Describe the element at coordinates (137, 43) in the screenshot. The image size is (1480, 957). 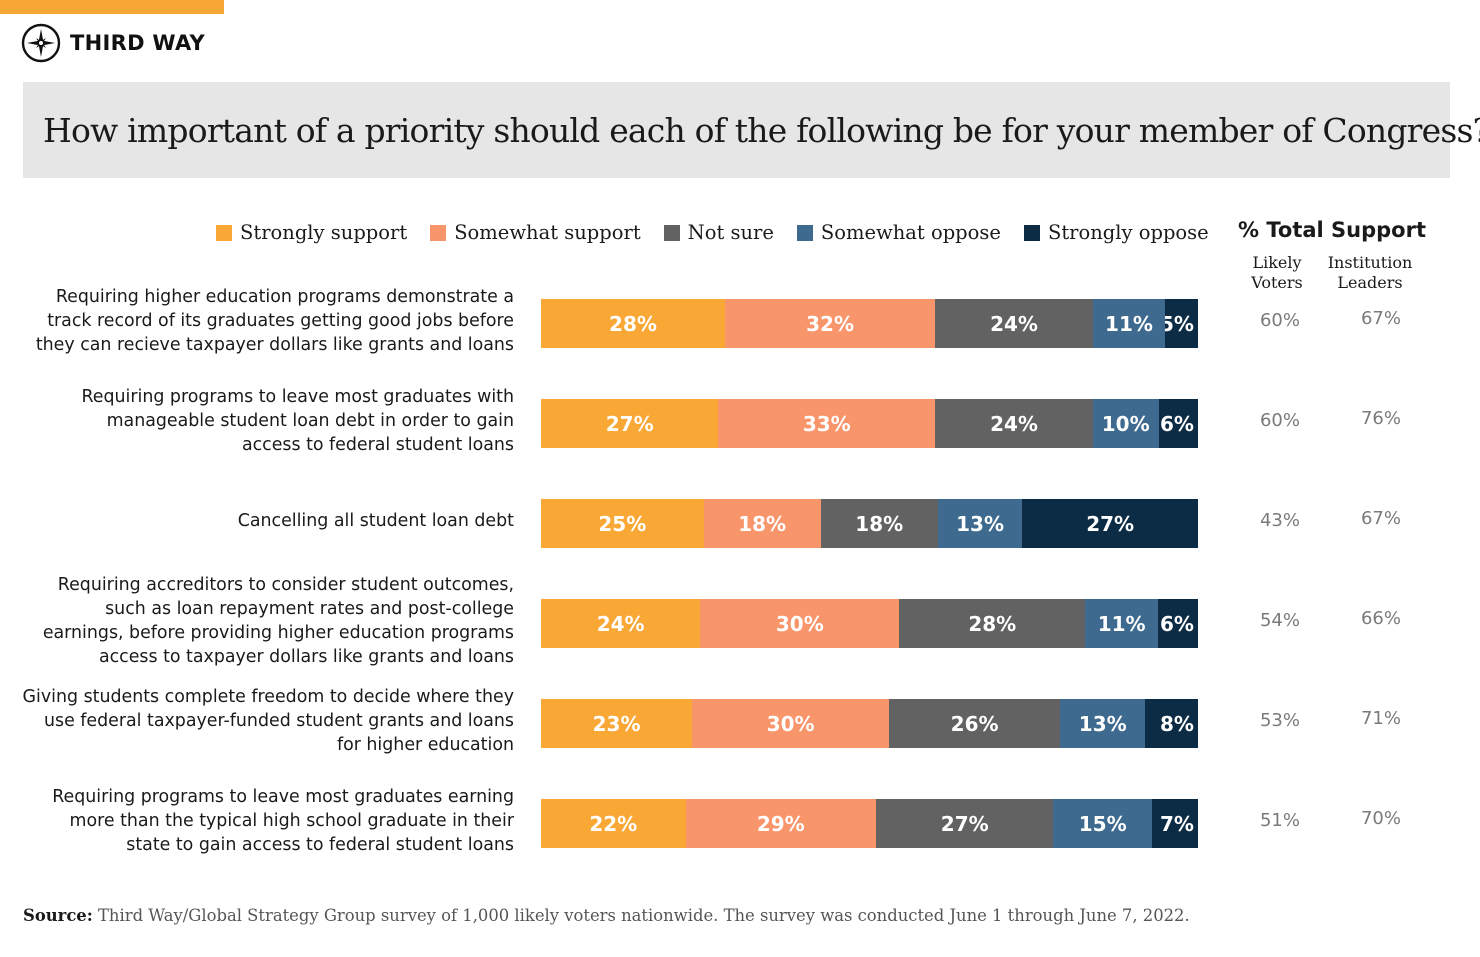
I see `brand-name: THIRD WAY` at that location.